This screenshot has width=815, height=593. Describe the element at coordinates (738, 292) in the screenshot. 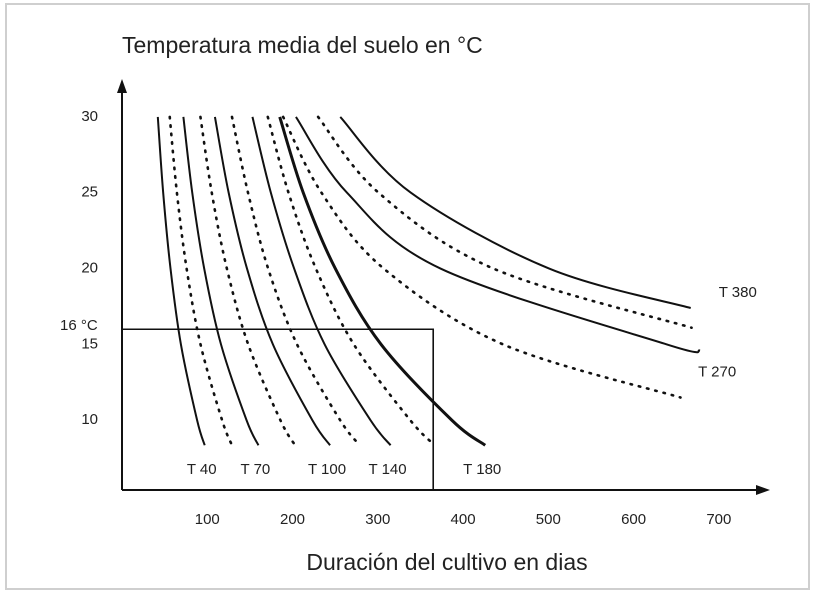

I see `series-label: T 380` at that location.